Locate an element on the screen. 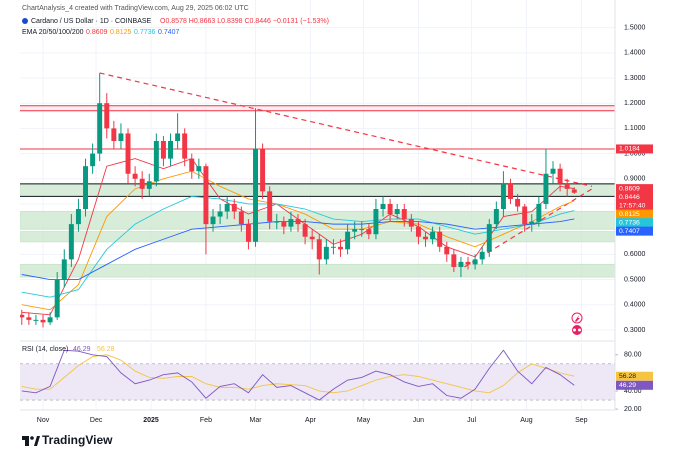 The height and width of the screenshot is (453, 673). rsi-band is located at coordinates (317, 382).